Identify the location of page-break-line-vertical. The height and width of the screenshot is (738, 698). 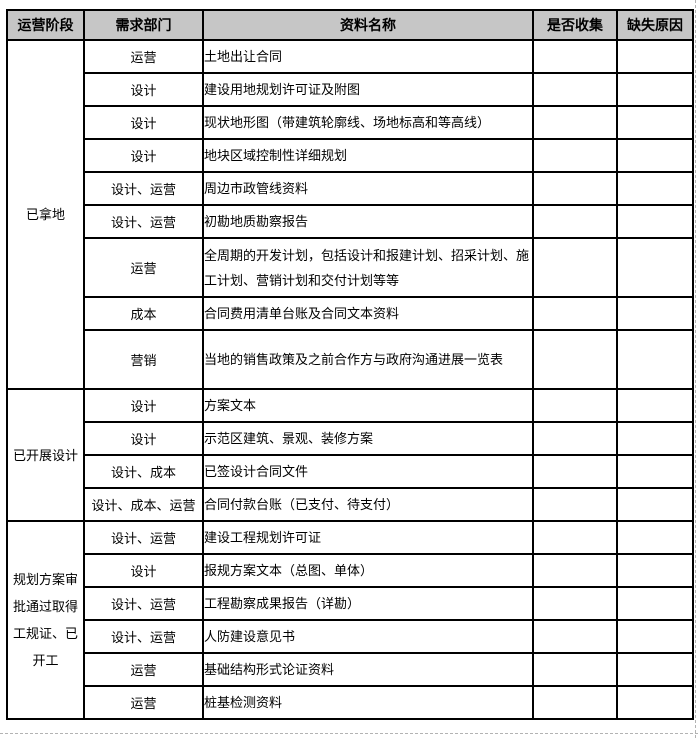
(695, 369).